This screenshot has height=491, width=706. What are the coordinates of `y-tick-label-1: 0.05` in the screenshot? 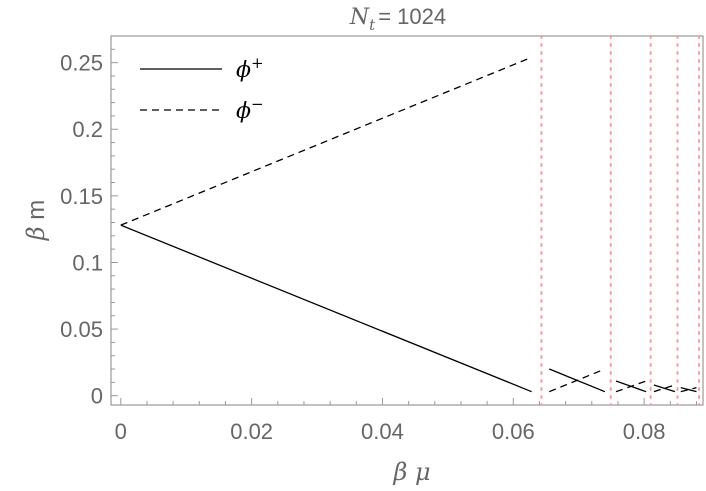 It's located at (81, 329).